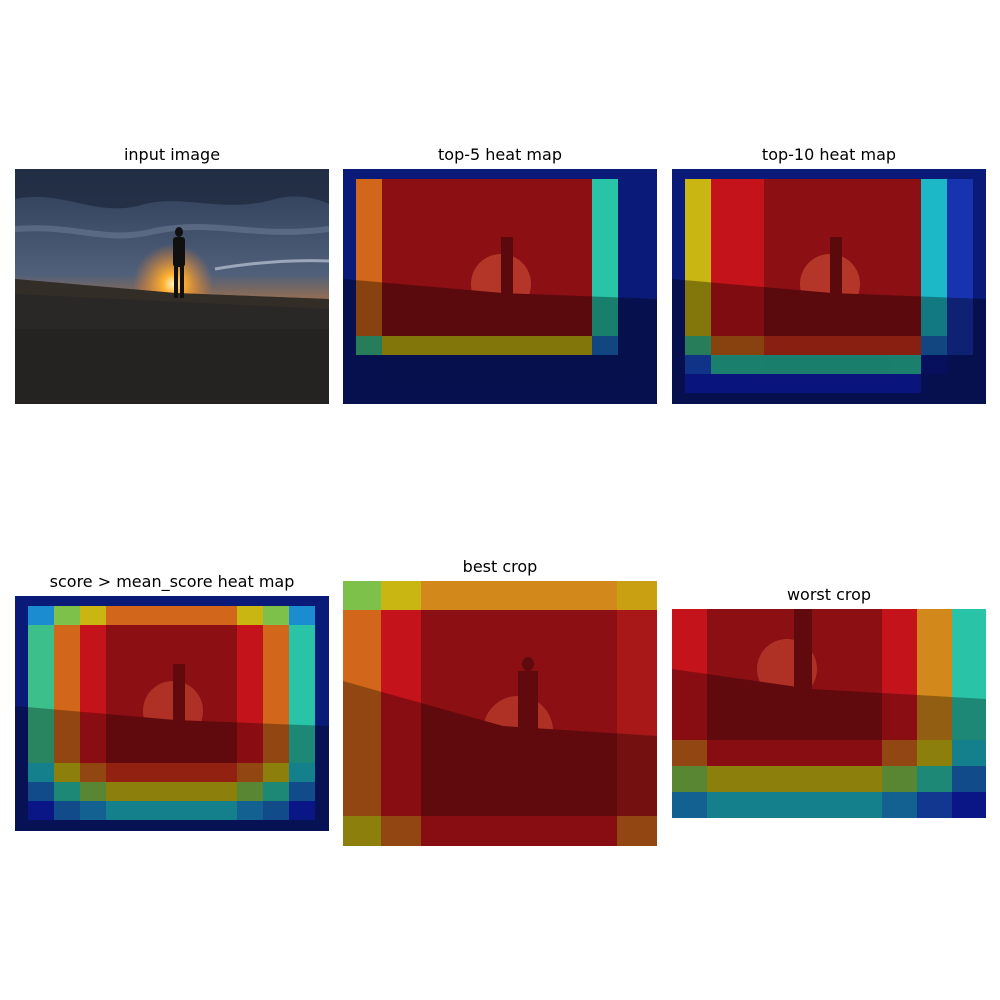 The image size is (1000, 1000). I want to click on top5-heat-map, so click(500, 286).